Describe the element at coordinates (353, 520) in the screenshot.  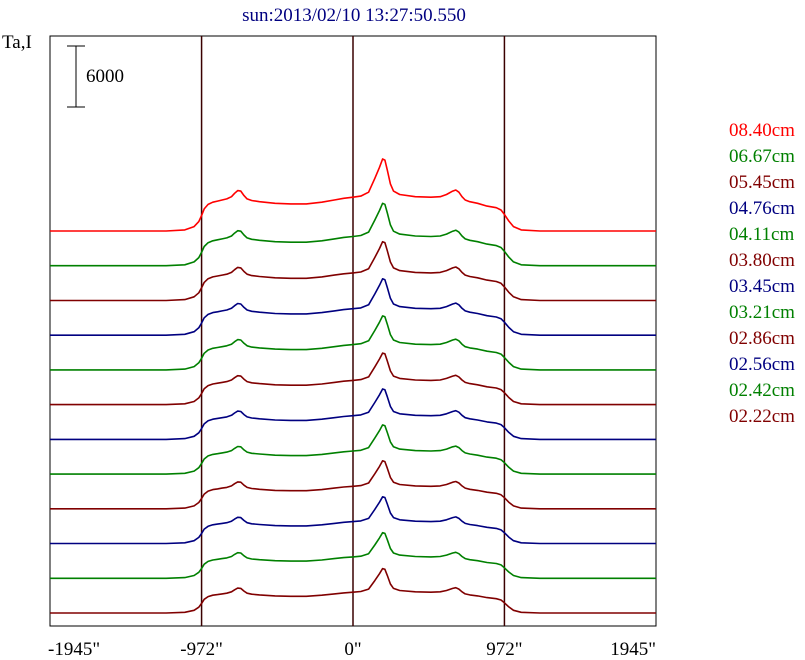
I see `series-line-02.56cm` at that location.